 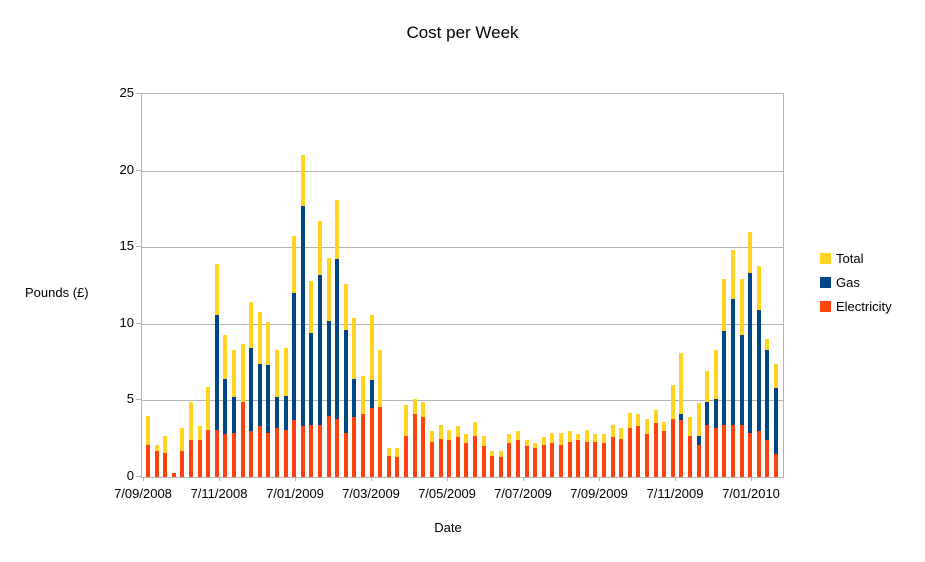 What do you see at coordinates (864, 306) in the screenshot?
I see `legend-label-electricity: Electricity` at bounding box center [864, 306].